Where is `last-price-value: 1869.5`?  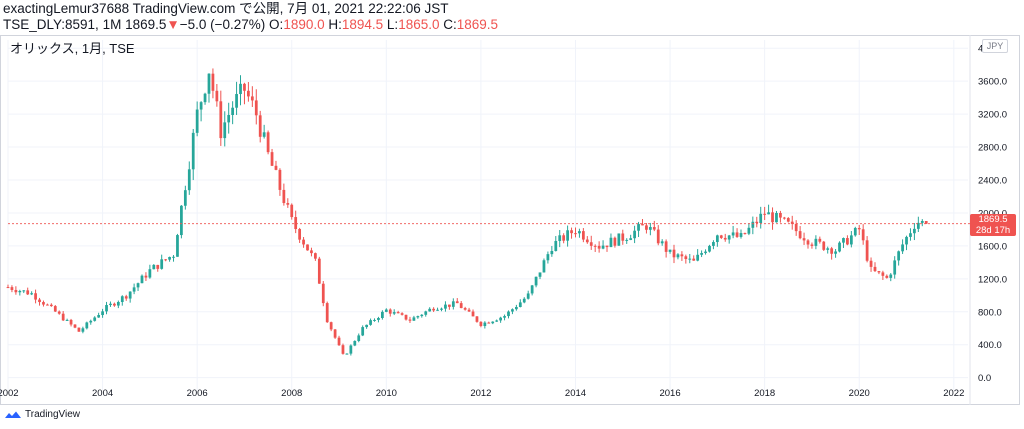 last-price-value: 1869.5 is located at coordinates (993, 219).